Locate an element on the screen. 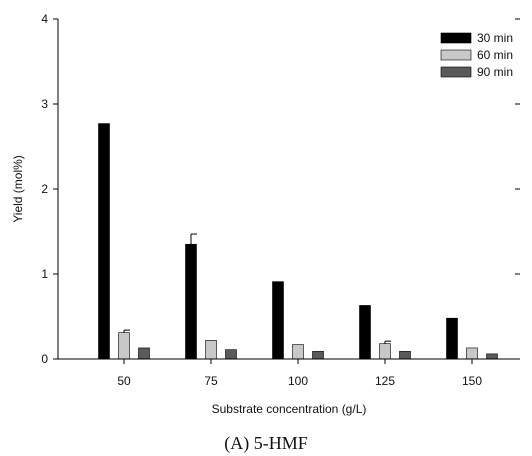  chart-title: (A) 5-HMF is located at coordinates (266, 443).